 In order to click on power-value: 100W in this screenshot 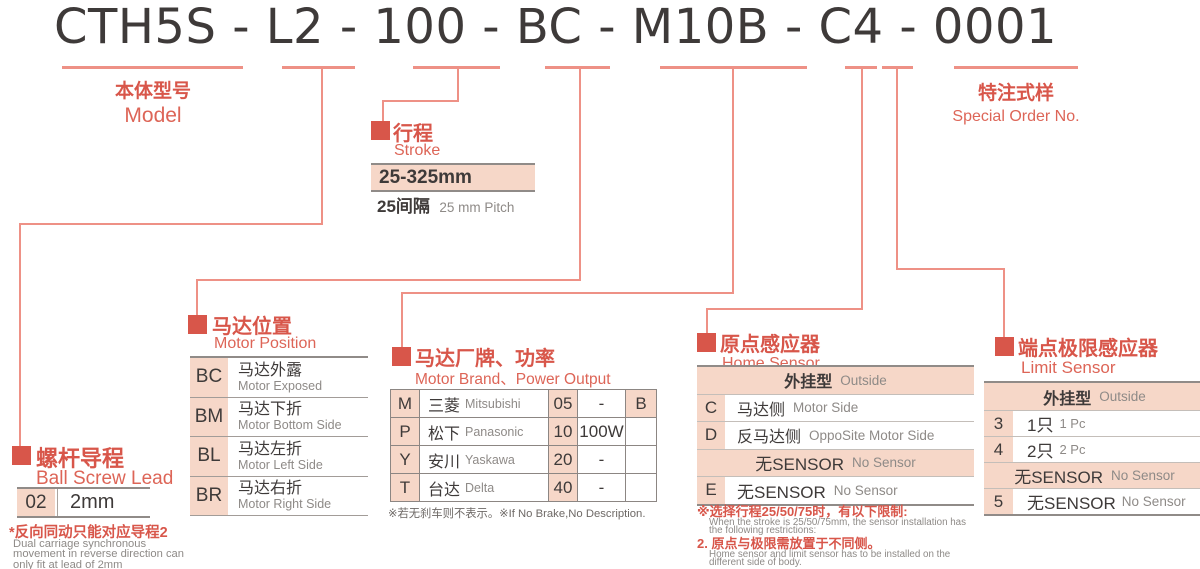, I will do `click(602, 432)`.